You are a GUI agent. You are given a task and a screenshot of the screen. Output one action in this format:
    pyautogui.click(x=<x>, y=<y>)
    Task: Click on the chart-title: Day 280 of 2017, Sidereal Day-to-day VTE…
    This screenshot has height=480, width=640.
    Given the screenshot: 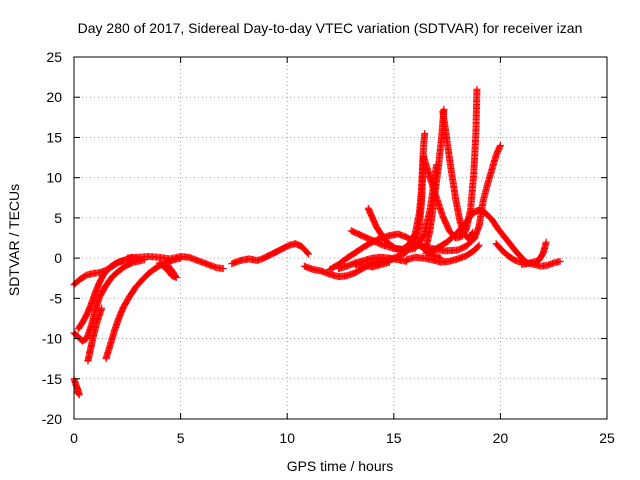 What is the action you would take?
    pyautogui.click(x=330, y=28)
    